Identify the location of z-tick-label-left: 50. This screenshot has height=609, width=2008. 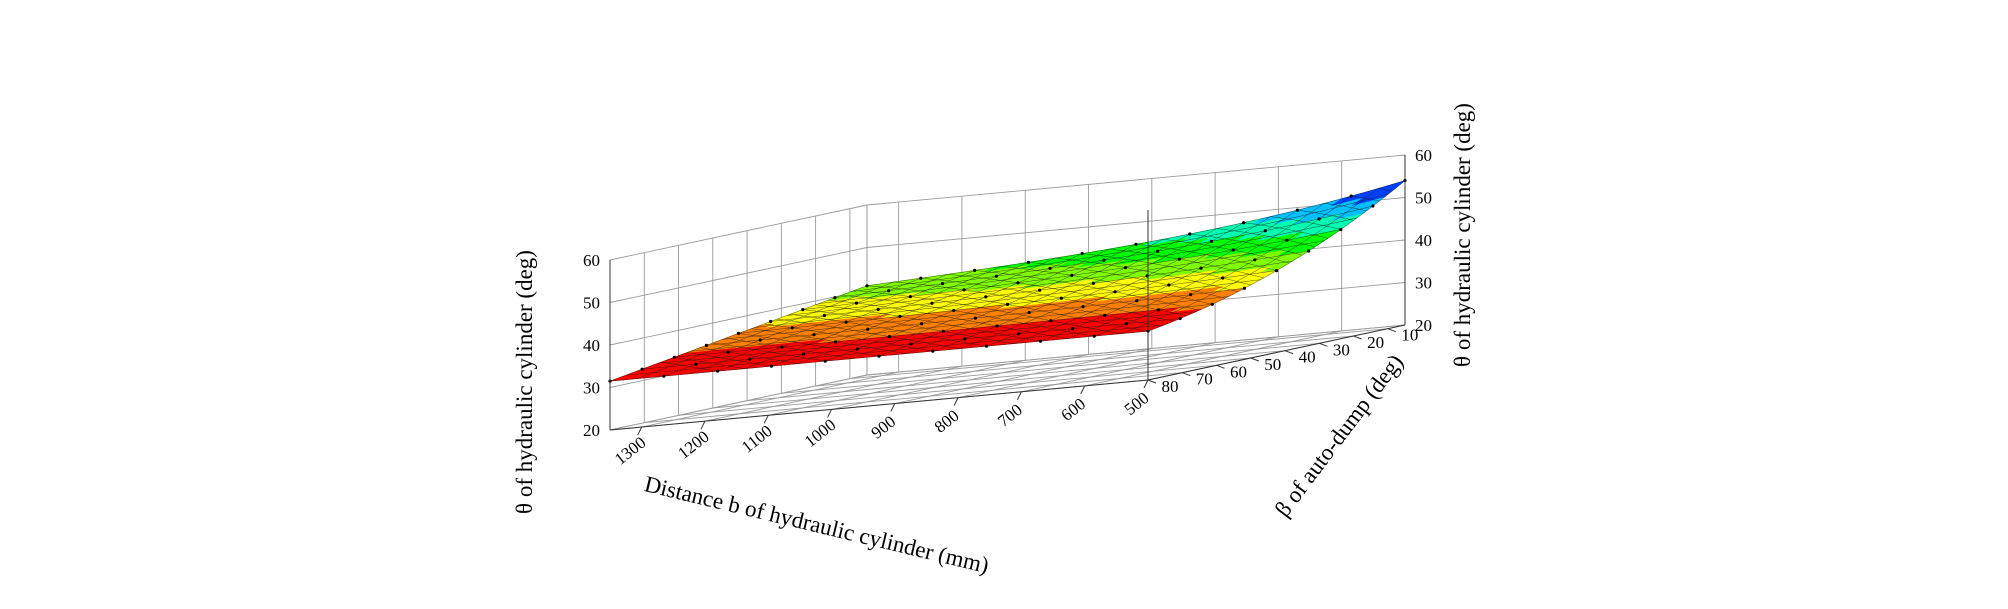
(591, 303).